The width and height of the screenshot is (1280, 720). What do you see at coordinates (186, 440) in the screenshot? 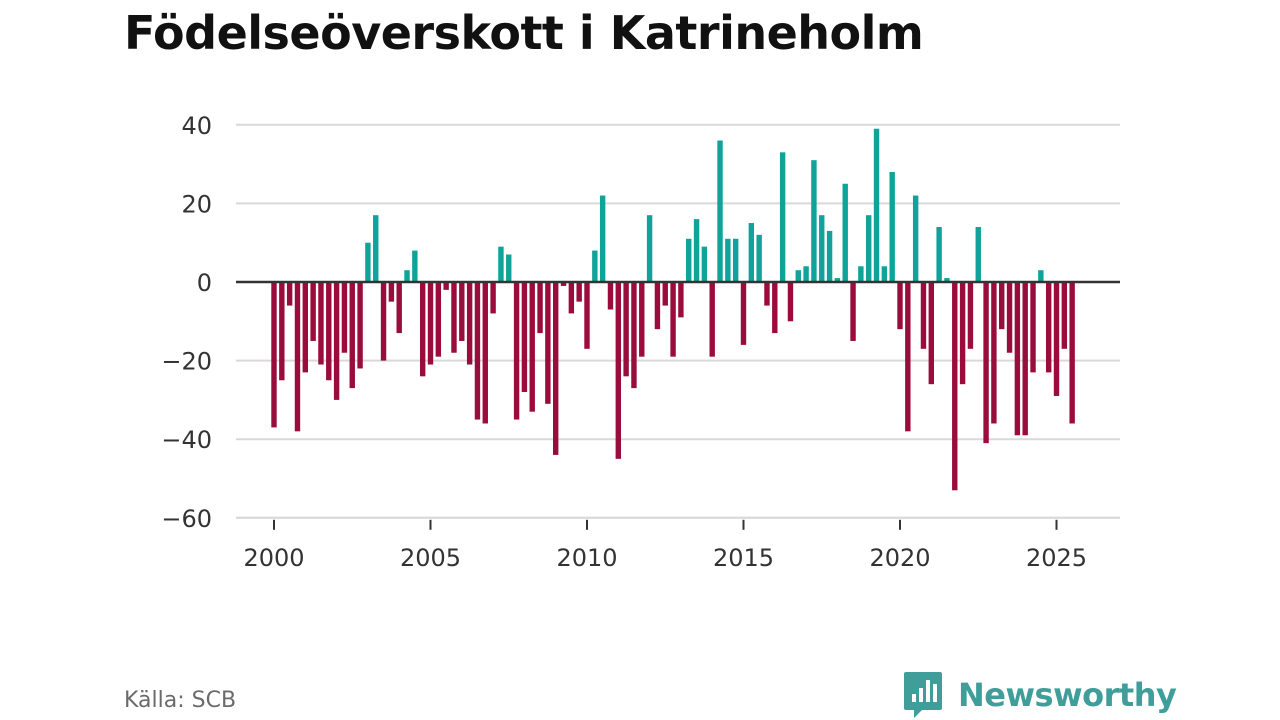
I see `y-tick-label: −40` at bounding box center [186, 440].